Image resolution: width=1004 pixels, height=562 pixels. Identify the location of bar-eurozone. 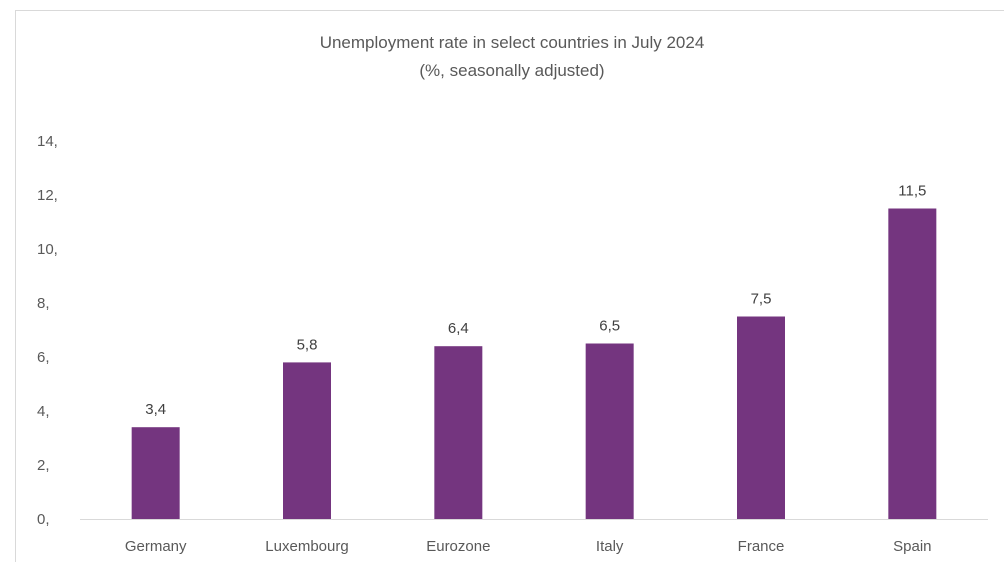
(458, 432).